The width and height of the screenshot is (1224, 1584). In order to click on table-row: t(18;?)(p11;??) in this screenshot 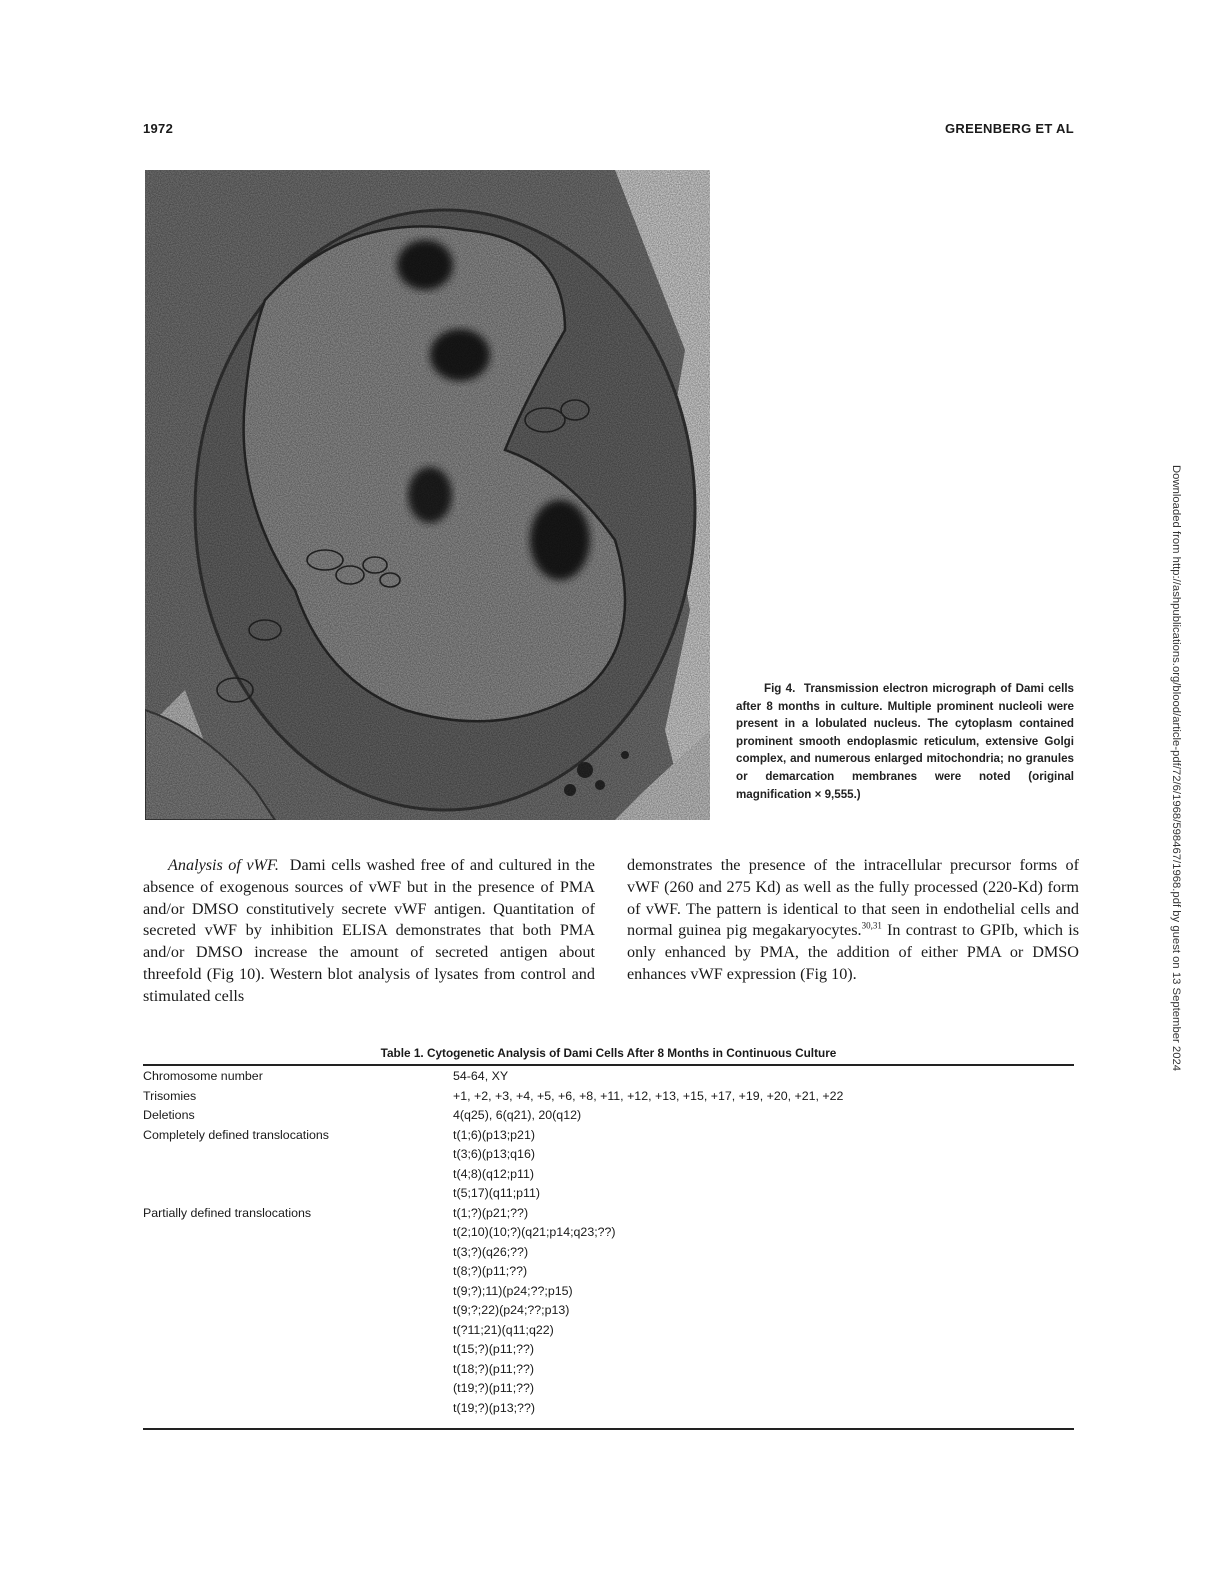, I will do `click(608, 1372)`.